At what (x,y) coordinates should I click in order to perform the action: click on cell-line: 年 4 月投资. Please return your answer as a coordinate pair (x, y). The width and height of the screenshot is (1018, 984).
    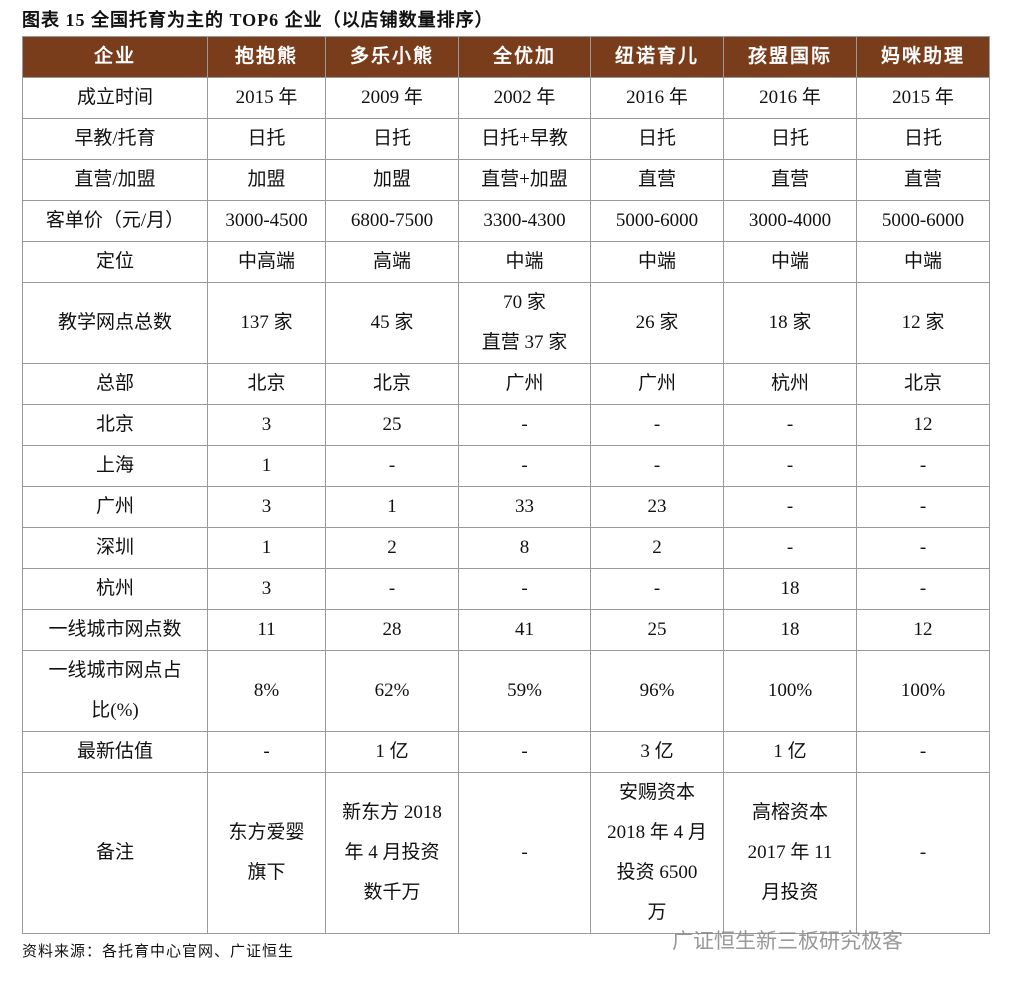
    Looking at the image, I should click on (392, 852).